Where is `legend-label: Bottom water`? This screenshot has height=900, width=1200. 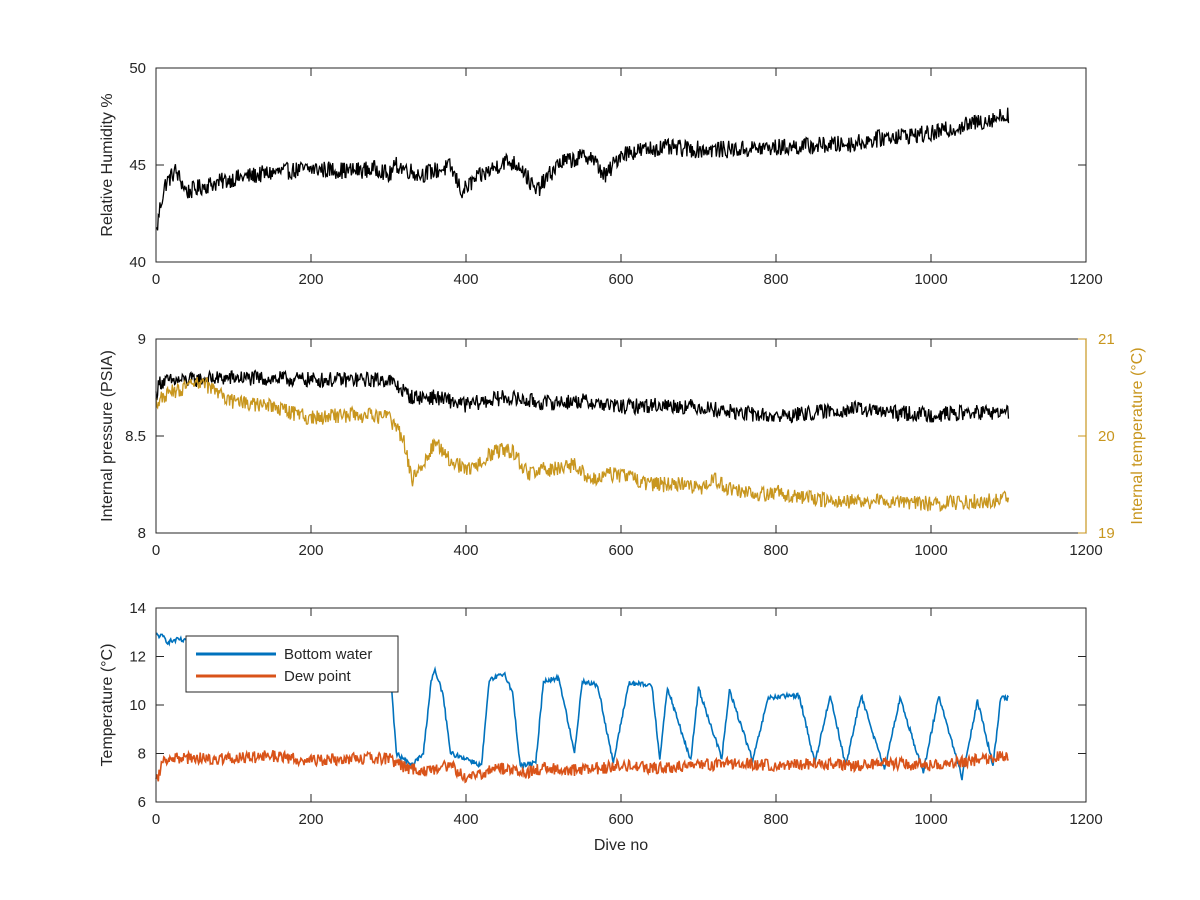 legend-label: Bottom water is located at coordinates (328, 654).